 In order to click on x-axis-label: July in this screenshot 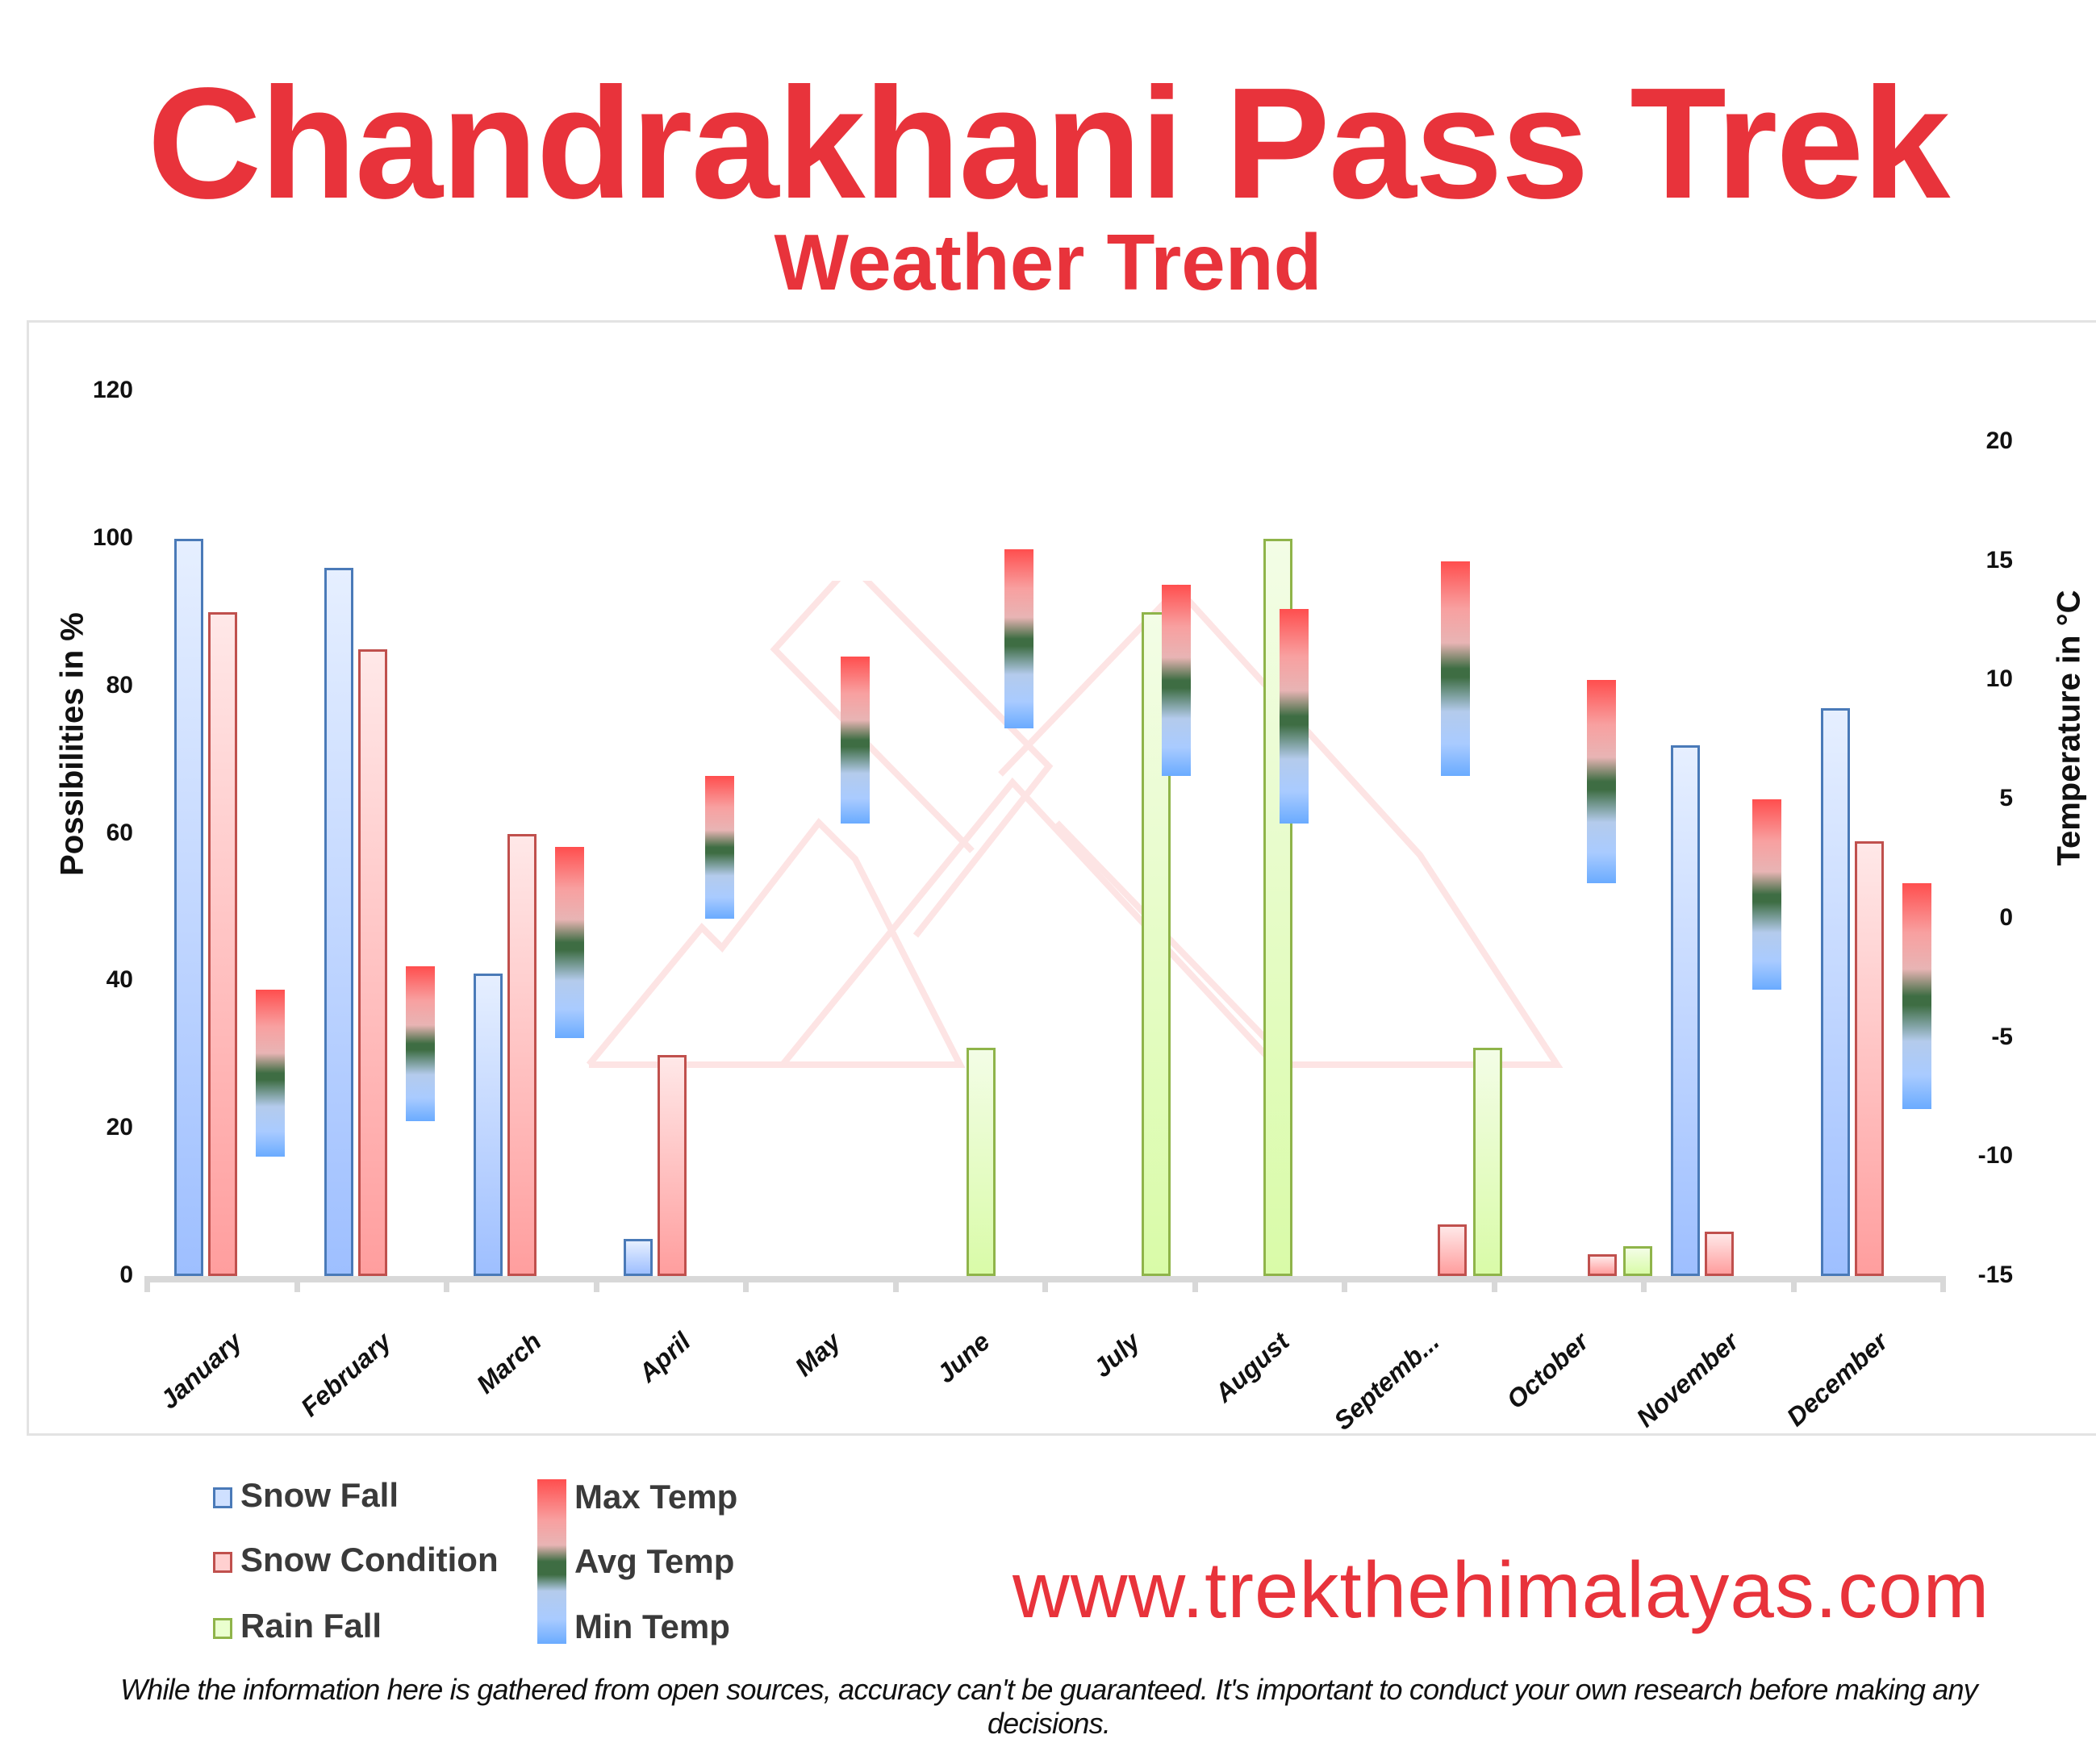, I will do `click(1117, 1354)`.